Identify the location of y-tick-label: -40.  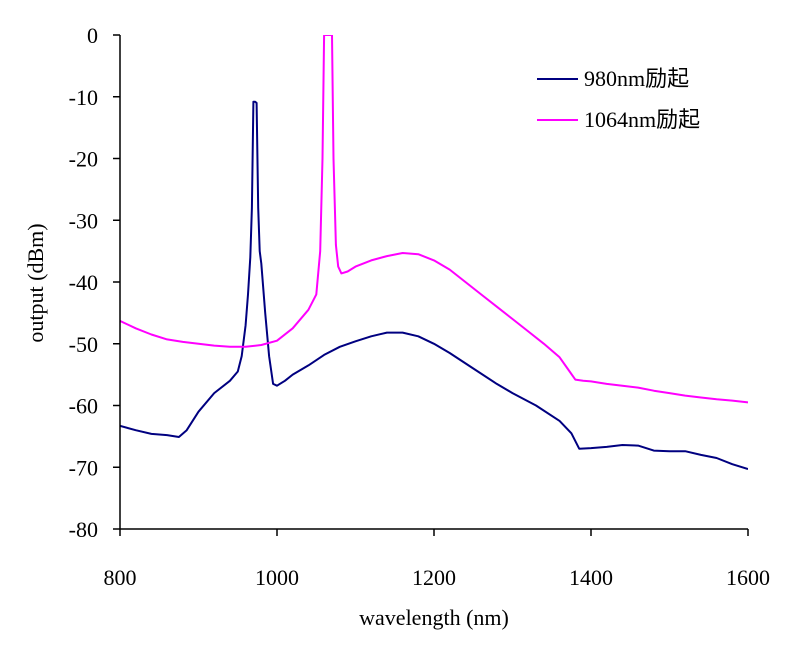
(83, 282).